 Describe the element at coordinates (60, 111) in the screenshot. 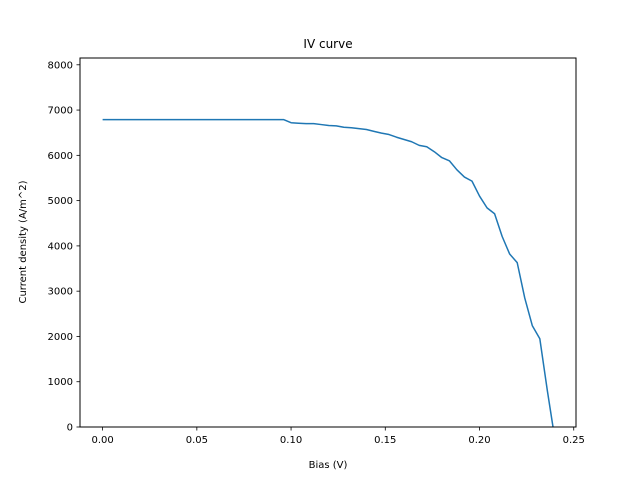

I see `y-tick-label: 7000` at that location.